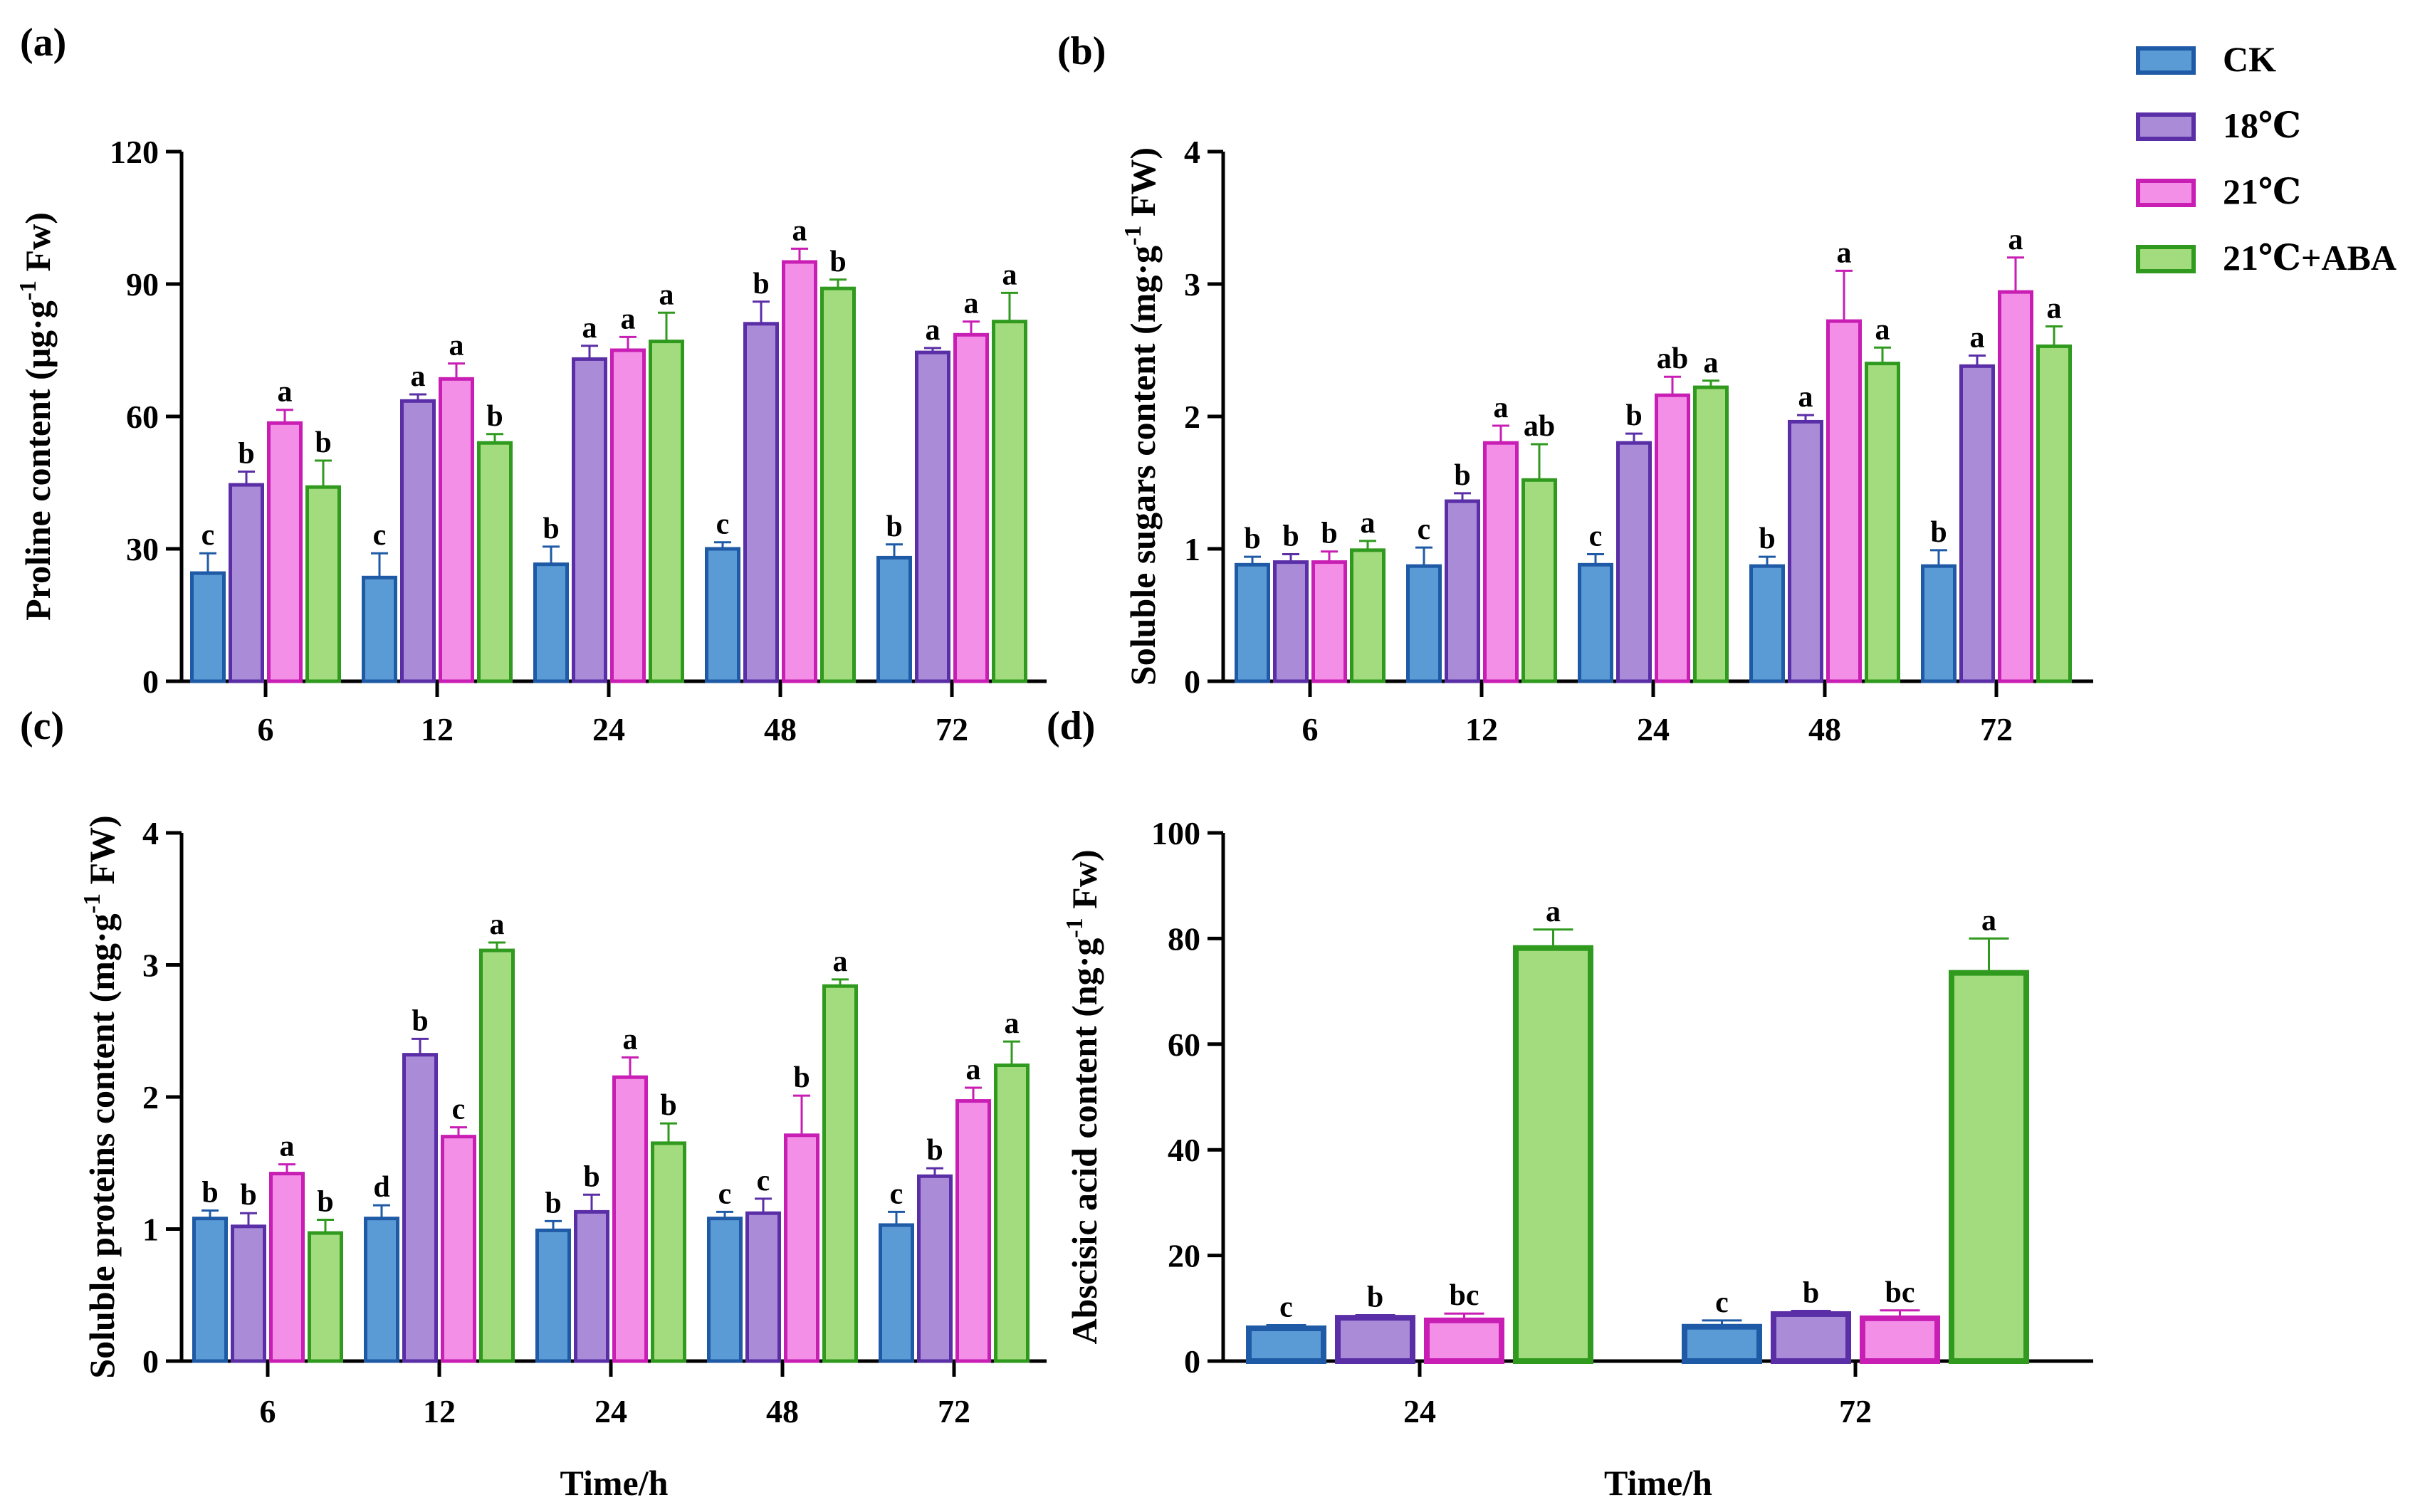 Image resolution: width=2420 pixels, height=1512 pixels. I want to click on y-axis-title-main: Proline content (μg·g, so click(38, 460).